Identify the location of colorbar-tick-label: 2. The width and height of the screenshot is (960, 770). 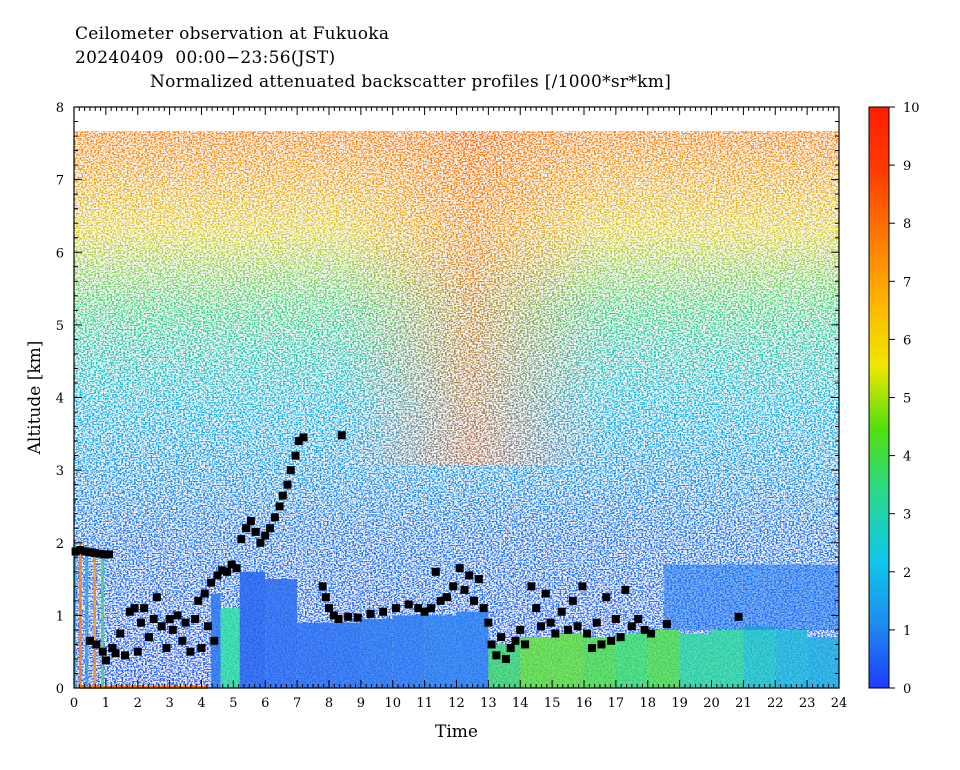
(907, 573).